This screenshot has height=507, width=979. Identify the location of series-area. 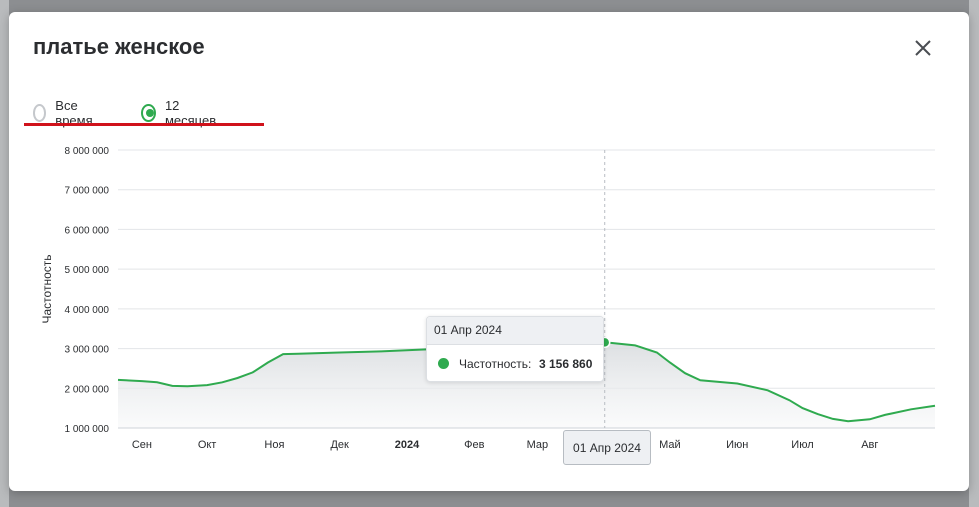
(526, 385).